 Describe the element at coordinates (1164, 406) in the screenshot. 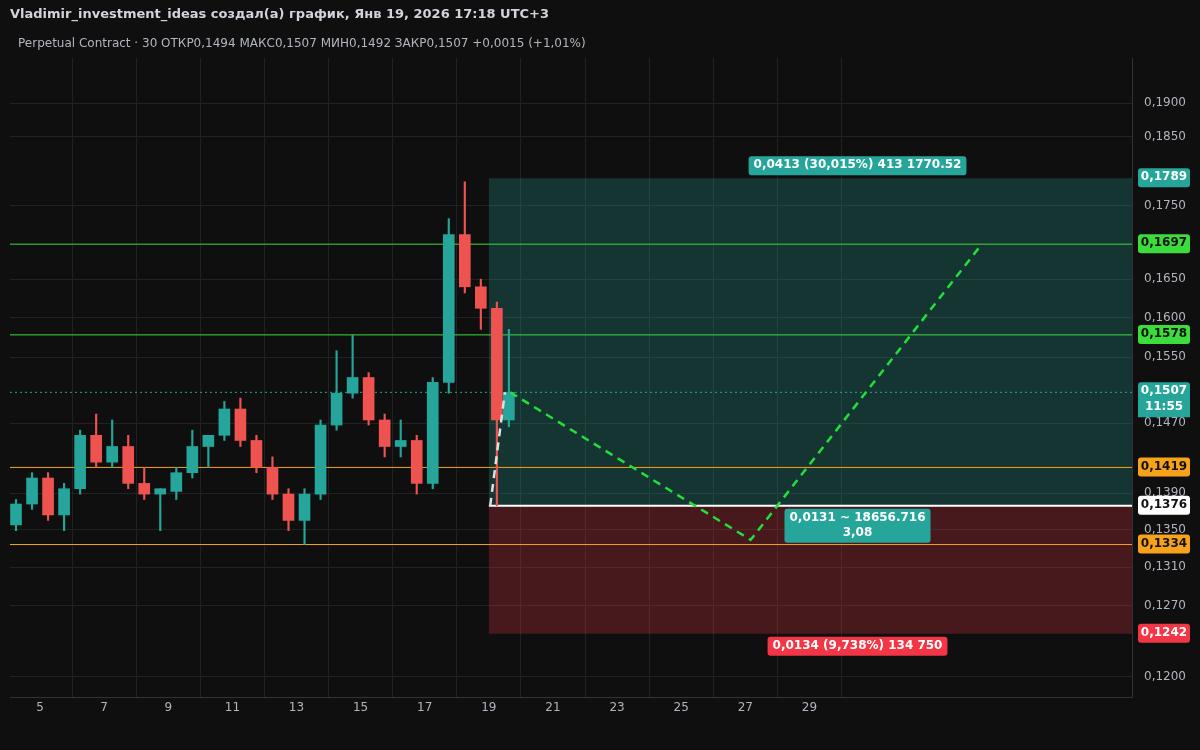

I see `text: 11:55` at that location.